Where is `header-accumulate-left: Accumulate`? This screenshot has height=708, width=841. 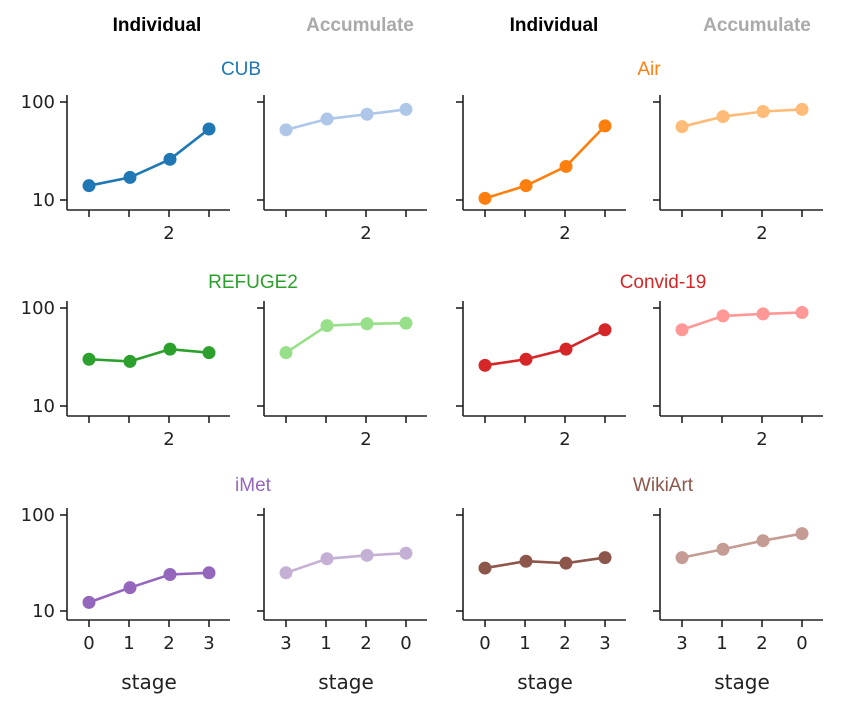 header-accumulate-left: Accumulate is located at coordinates (360, 25).